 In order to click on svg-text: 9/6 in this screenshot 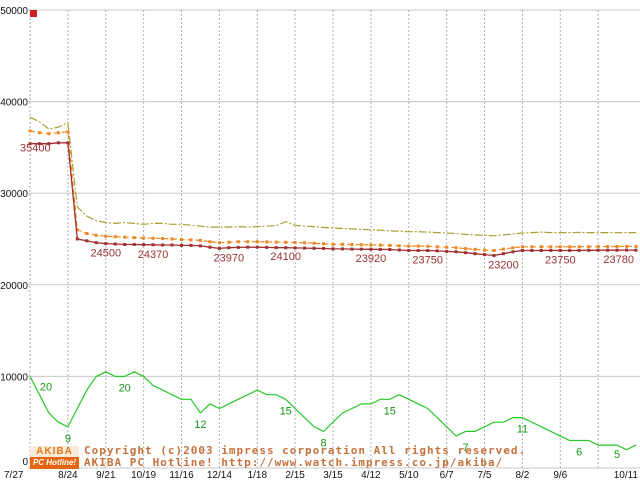, I will do `click(560, 475)`.